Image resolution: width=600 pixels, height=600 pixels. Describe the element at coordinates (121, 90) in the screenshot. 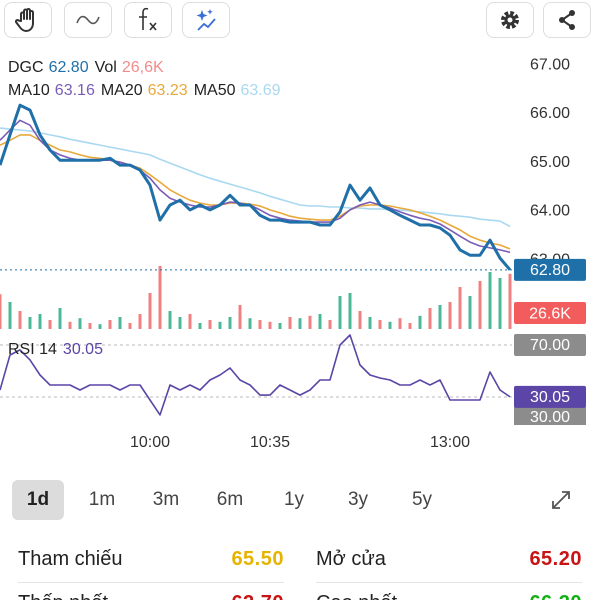

I see `legend-name: MA20` at that location.